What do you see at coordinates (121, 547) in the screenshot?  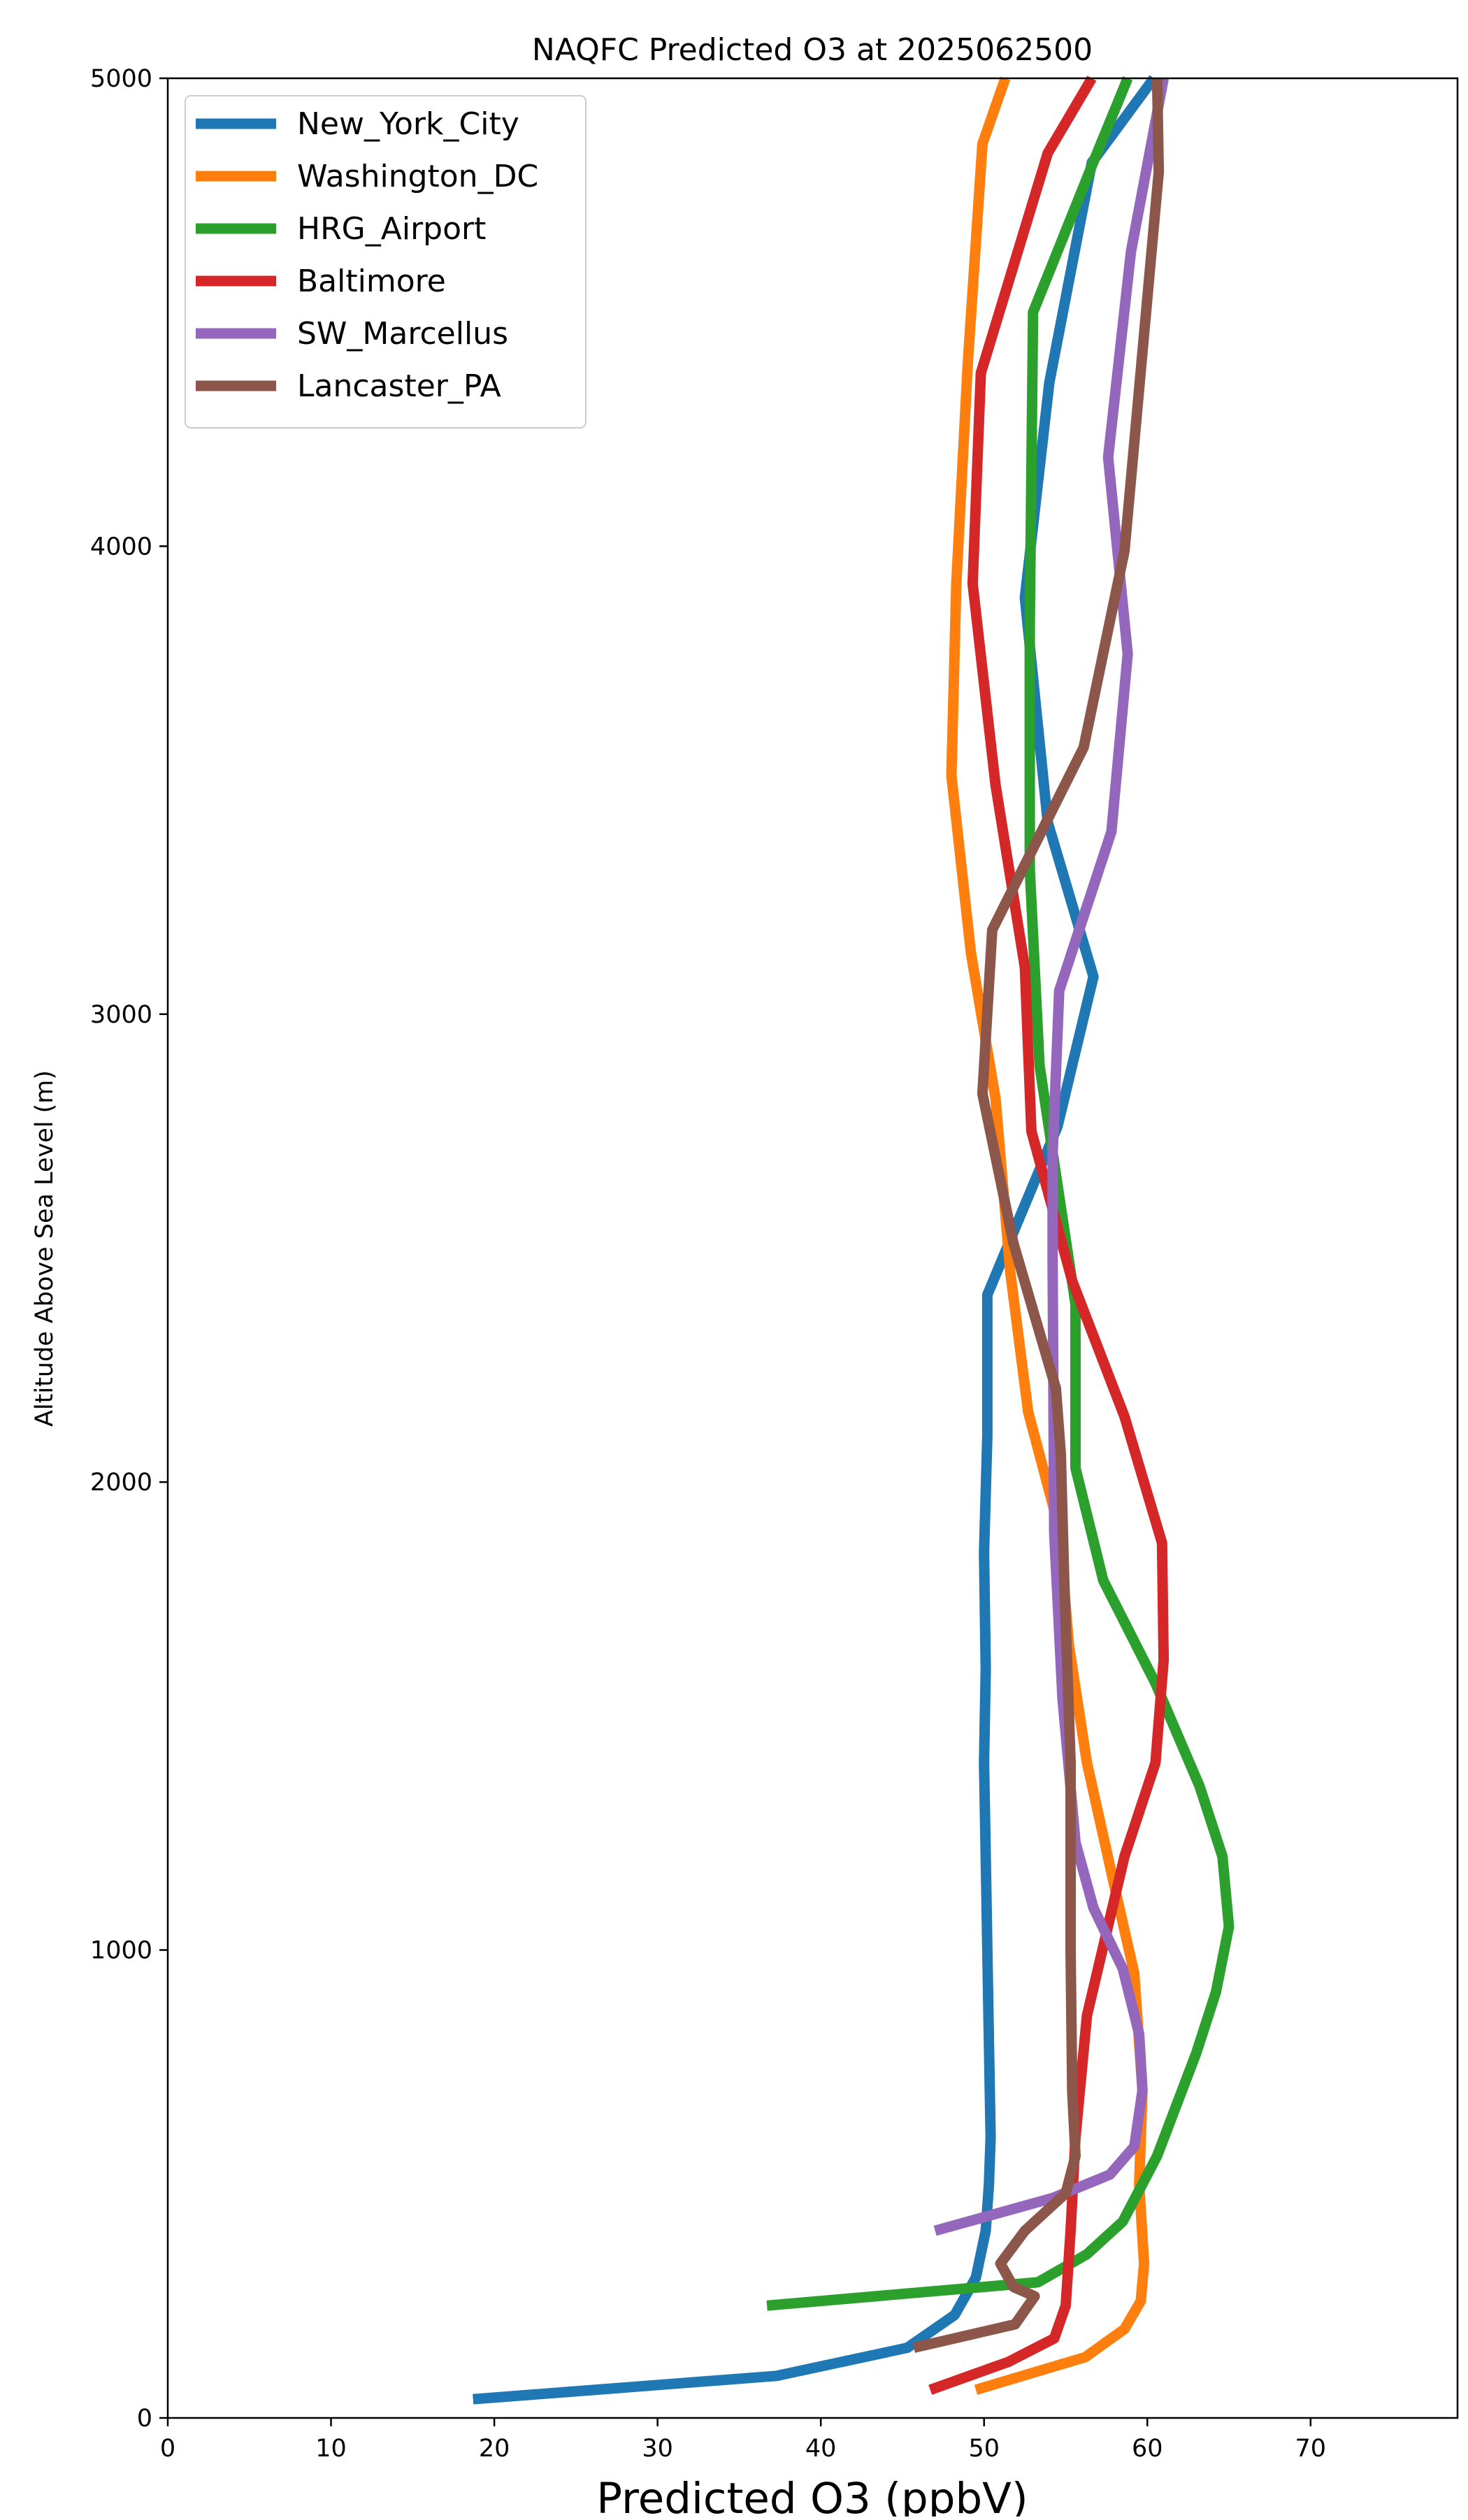 I see `y-tick-label: 4000` at bounding box center [121, 547].